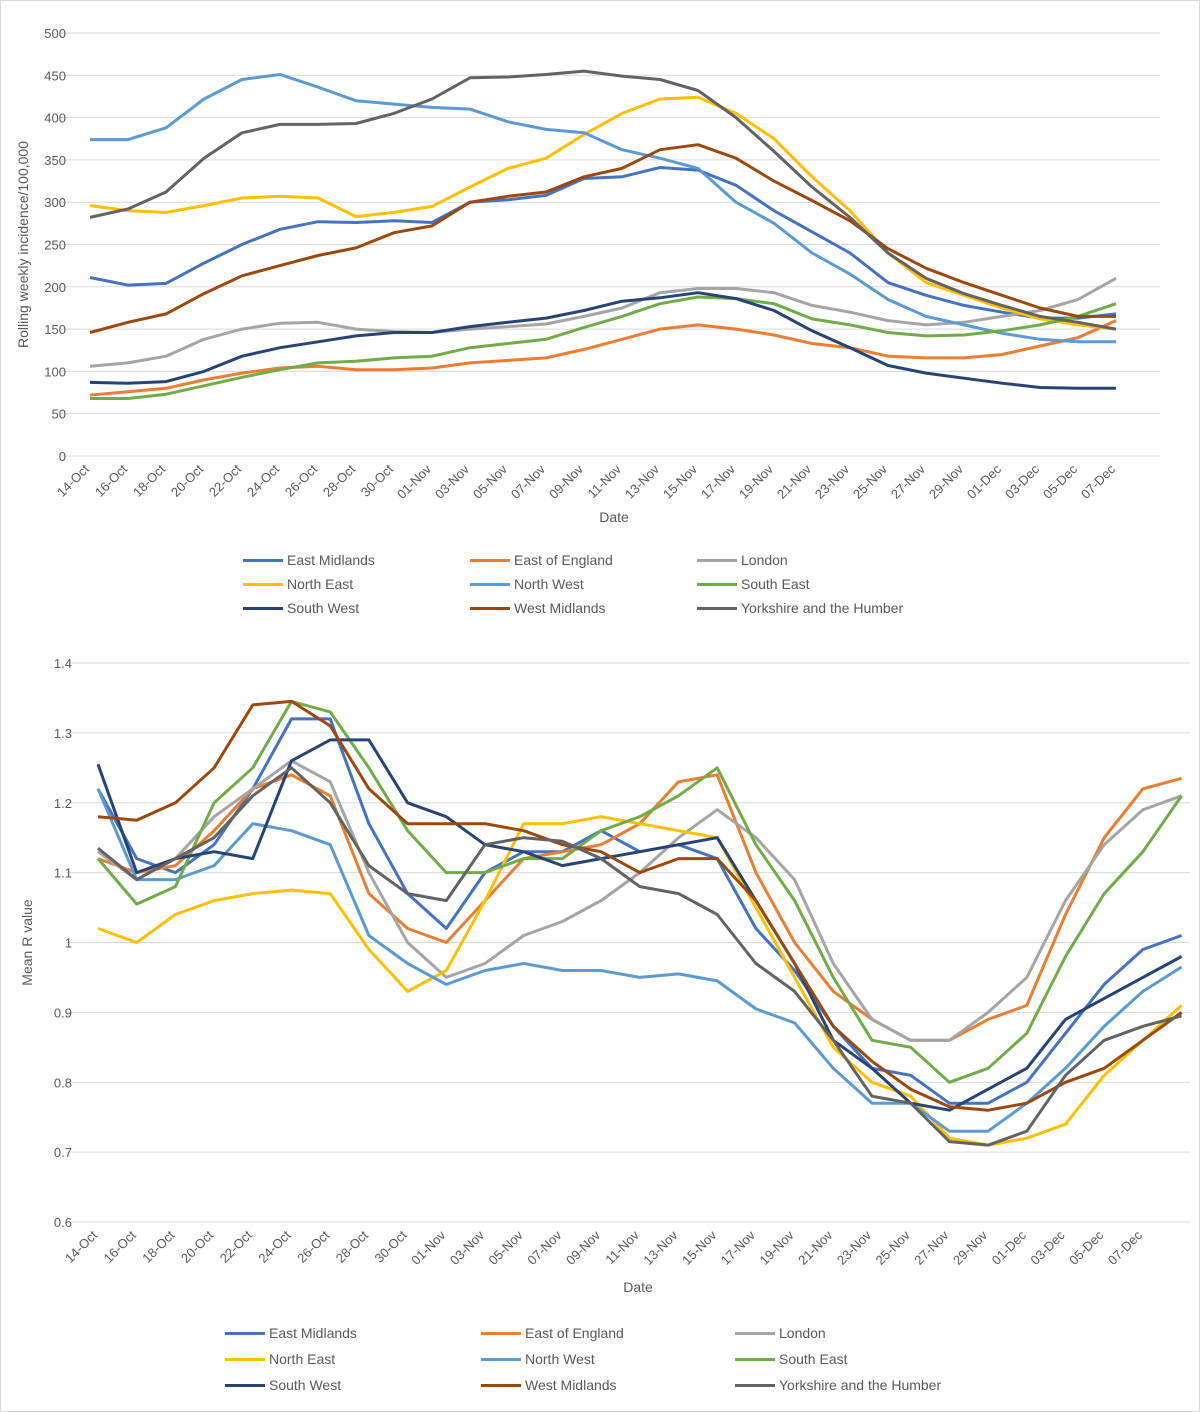 Image resolution: width=1200 pixels, height=1412 pixels. What do you see at coordinates (27, 942) in the screenshot?
I see `y-axis-title: Mean R value` at bounding box center [27, 942].